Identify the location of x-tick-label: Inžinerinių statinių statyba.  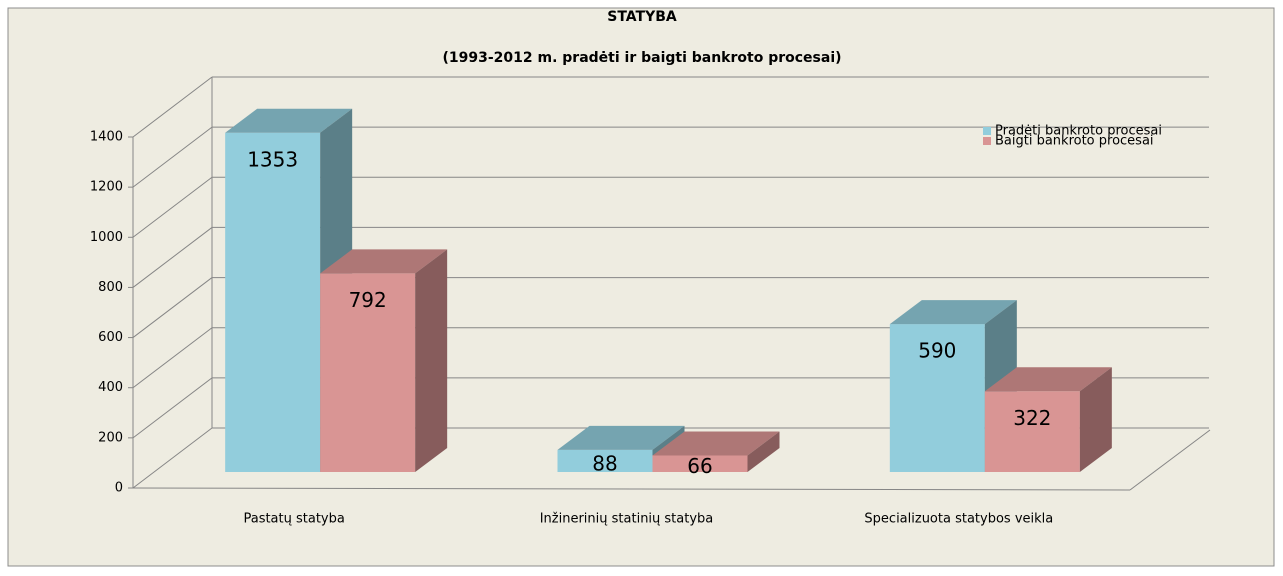
(627, 519).